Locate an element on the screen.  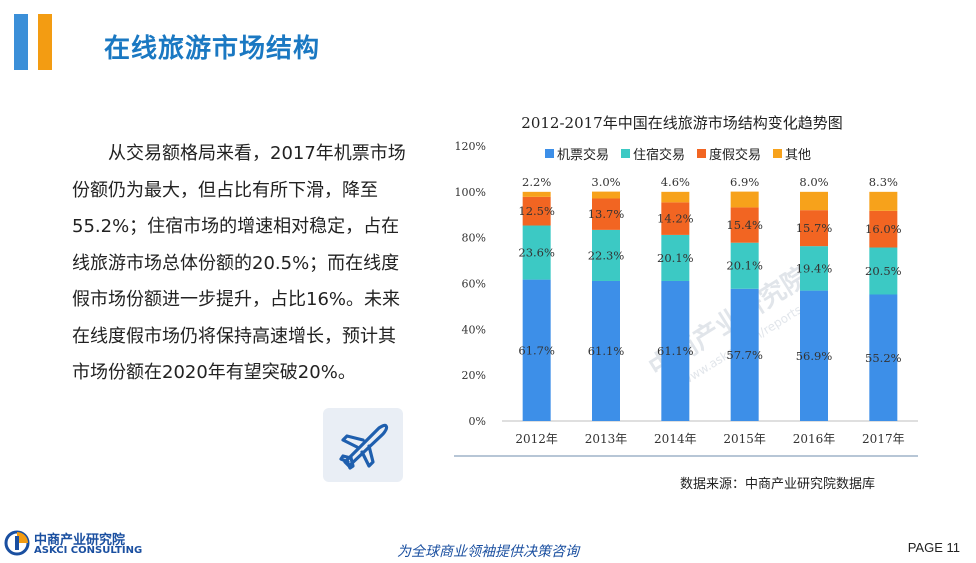
legend-item: 住宿交易 is located at coordinates (653, 153).